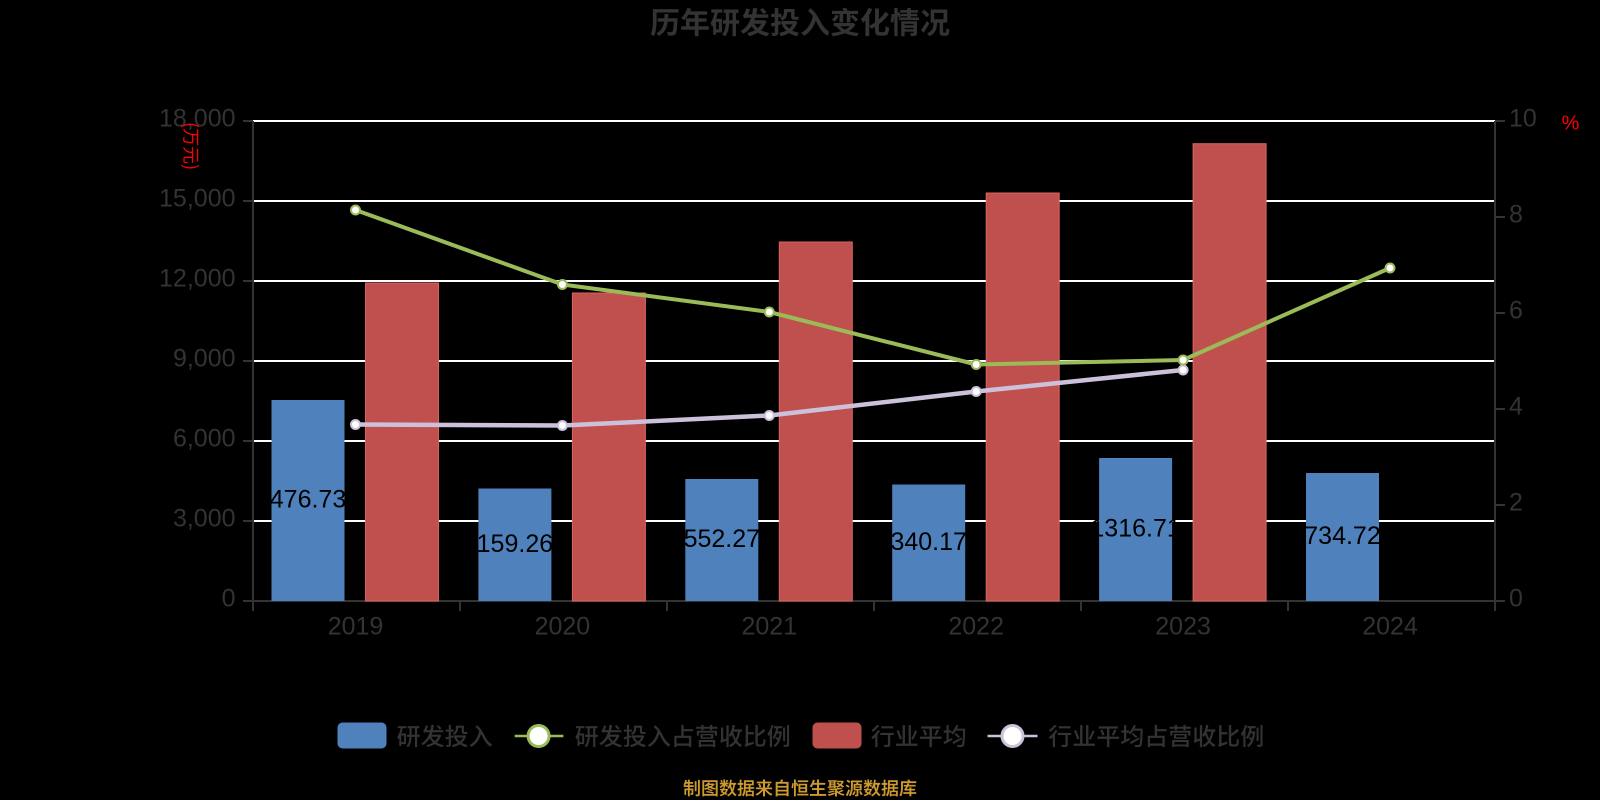 The height and width of the screenshot is (800, 1600). I want to click on svg-text: 9,000, so click(204, 359).